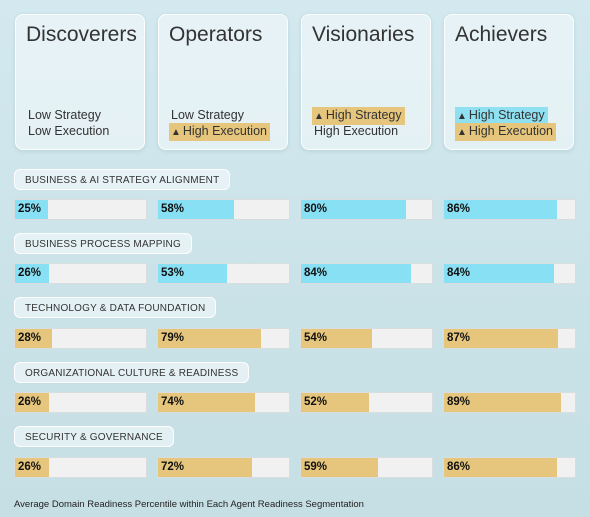  What do you see at coordinates (122, 179) in the screenshot?
I see `domain-label: BUSINESS & AI STRATEGY ALIGNMENT` at bounding box center [122, 179].